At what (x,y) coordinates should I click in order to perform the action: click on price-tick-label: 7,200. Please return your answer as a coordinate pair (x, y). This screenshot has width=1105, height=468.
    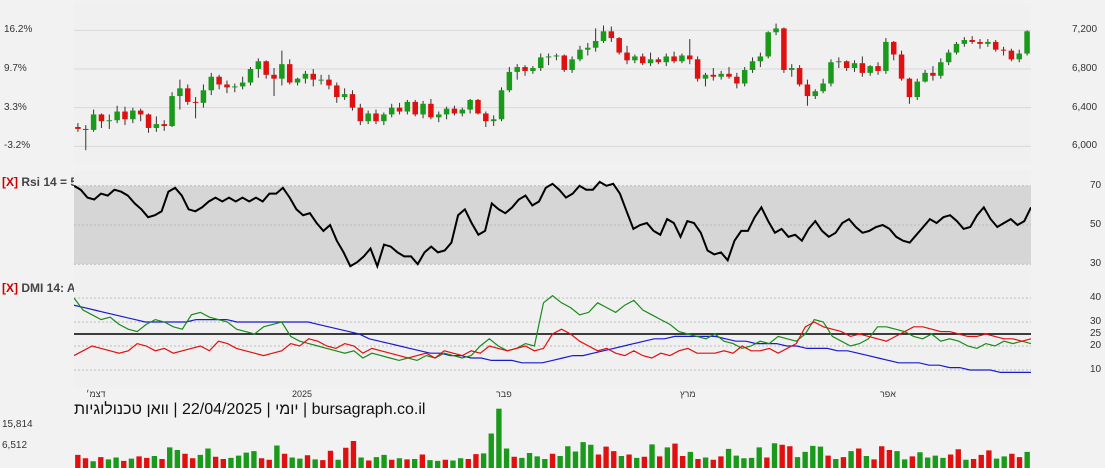
    Looking at the image, I should click on (1085, 30).